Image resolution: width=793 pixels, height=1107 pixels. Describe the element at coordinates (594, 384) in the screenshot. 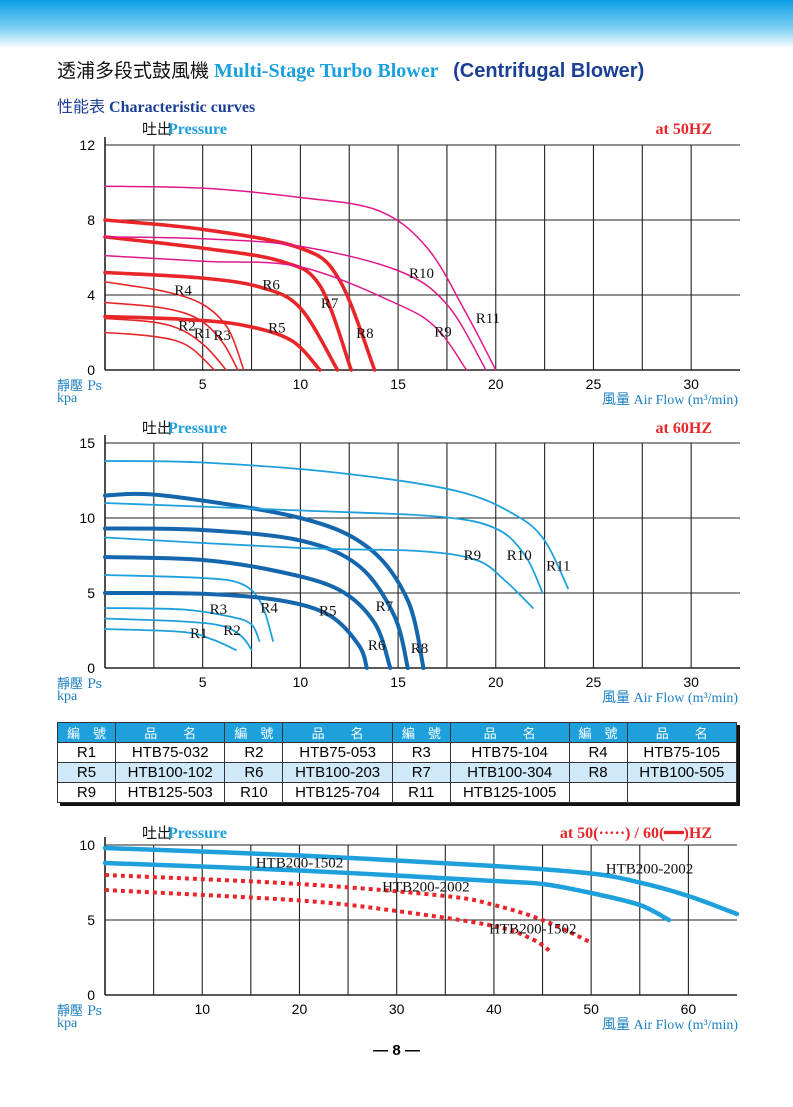

I see `x-tick-label: 25` at that location.